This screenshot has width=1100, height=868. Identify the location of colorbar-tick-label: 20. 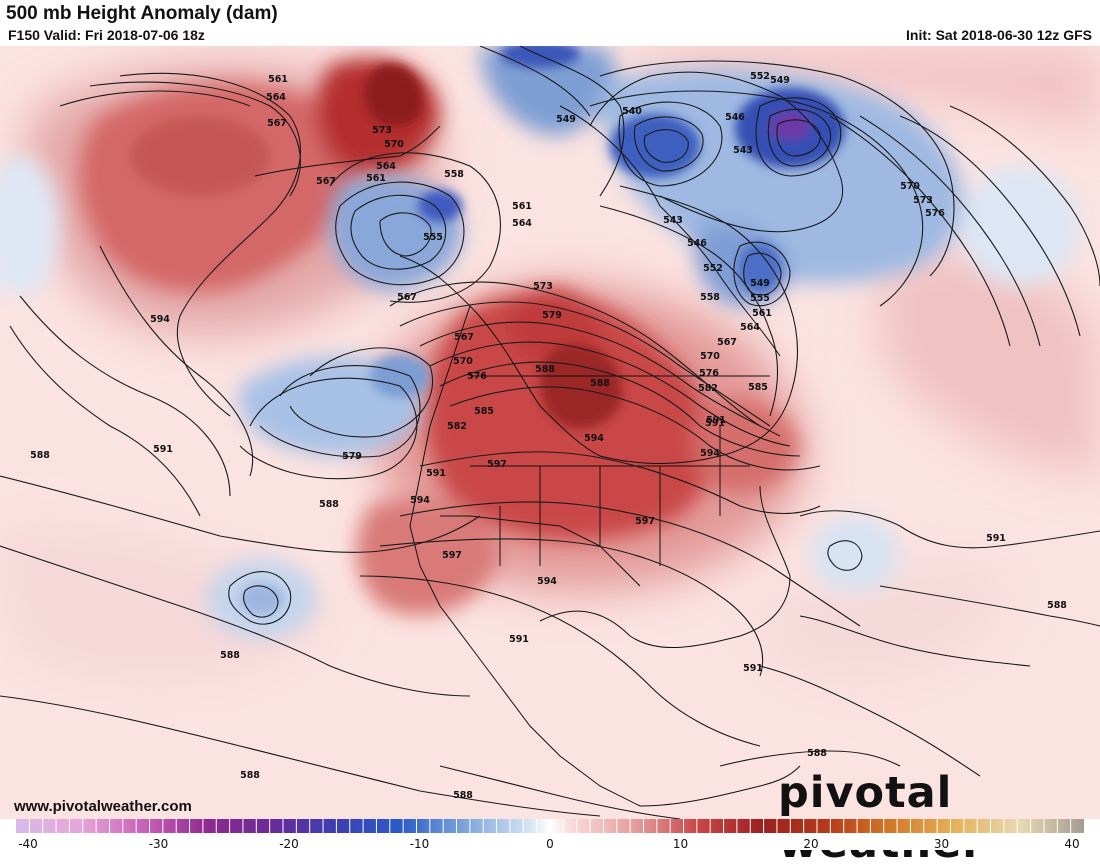
(811, 844).